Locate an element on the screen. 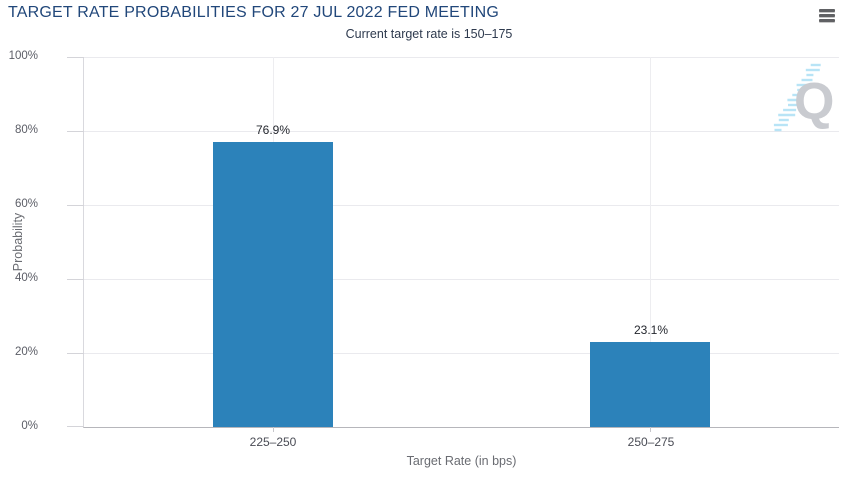 The height and width of the screenshot is (478, 842). chart-subtitle: Current target rate is 150–175 is located at coordinates (429, 34).